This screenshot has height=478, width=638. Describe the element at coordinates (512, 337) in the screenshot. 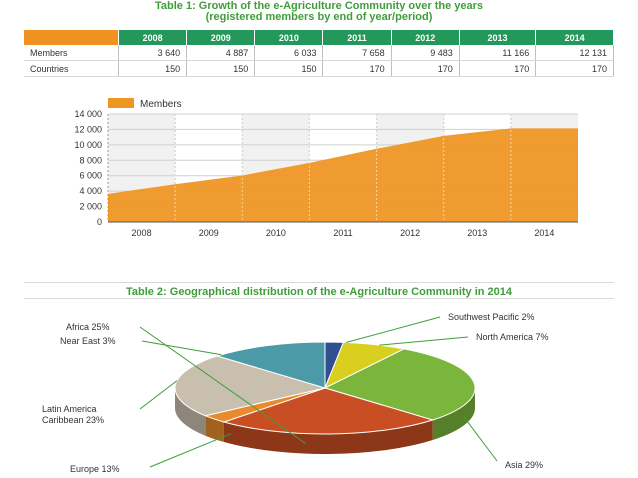

I see `pie-label: North America 7%` at that location.